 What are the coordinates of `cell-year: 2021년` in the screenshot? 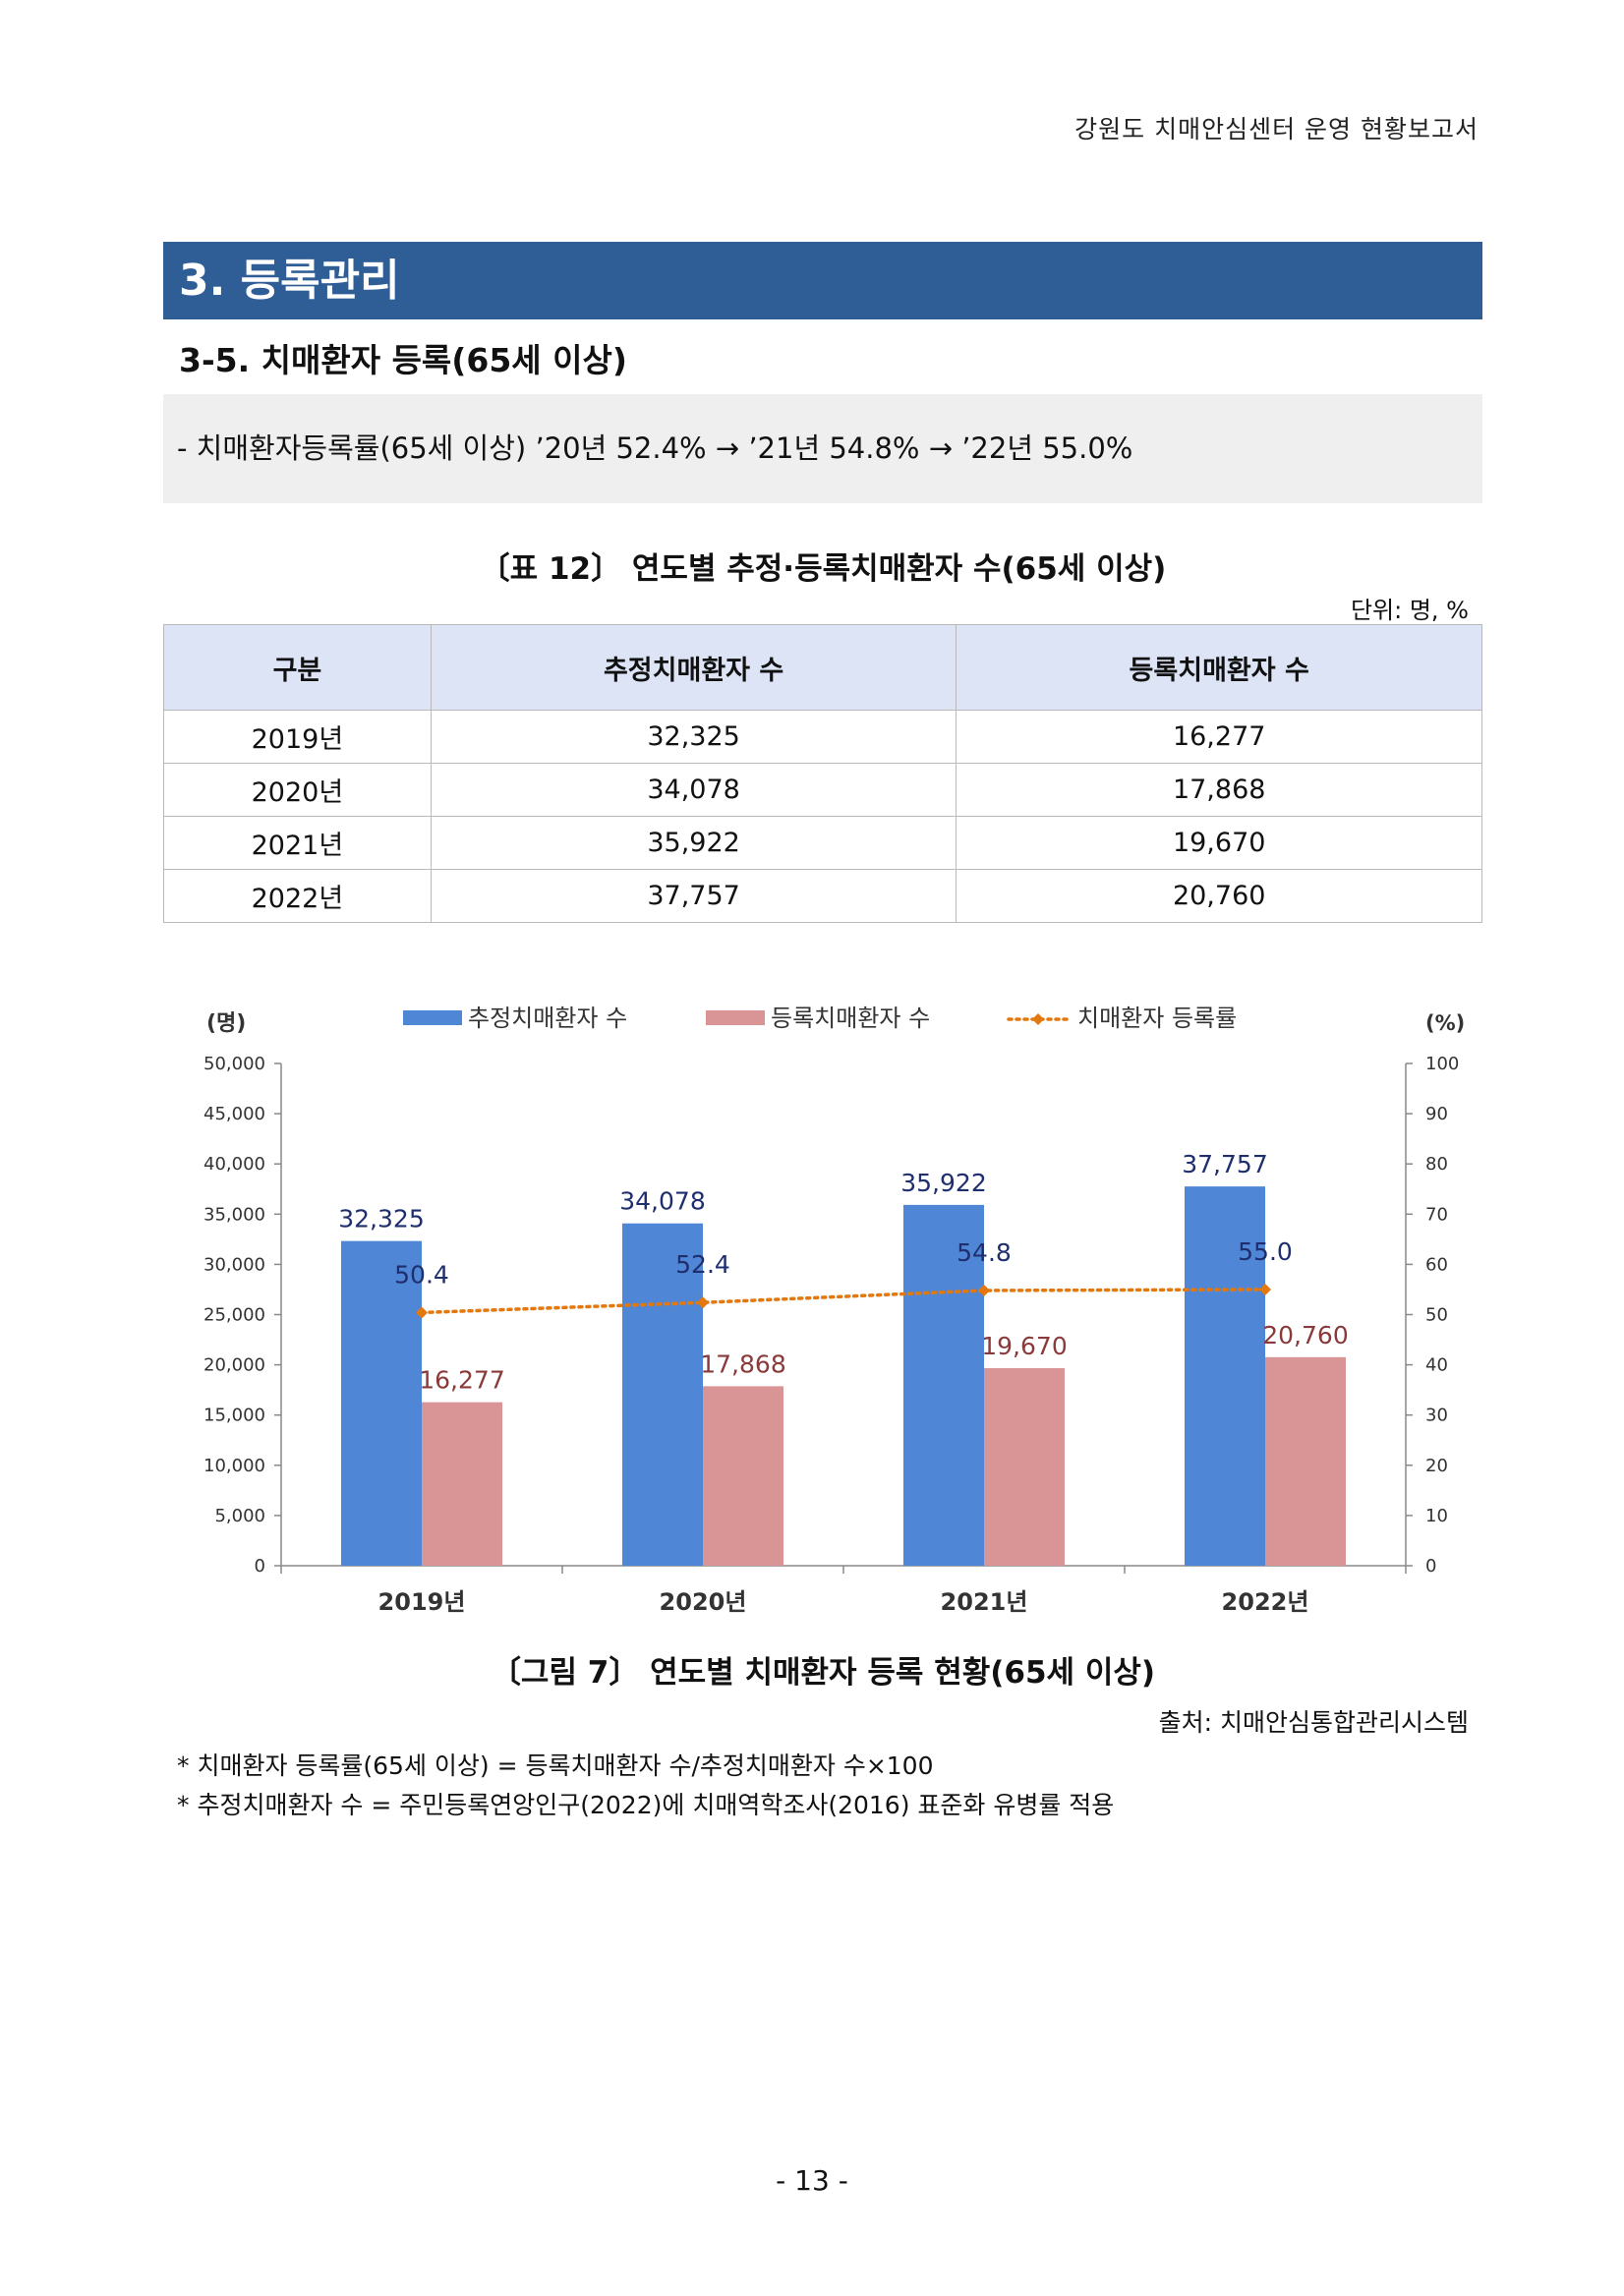 It's located at (297, 843).